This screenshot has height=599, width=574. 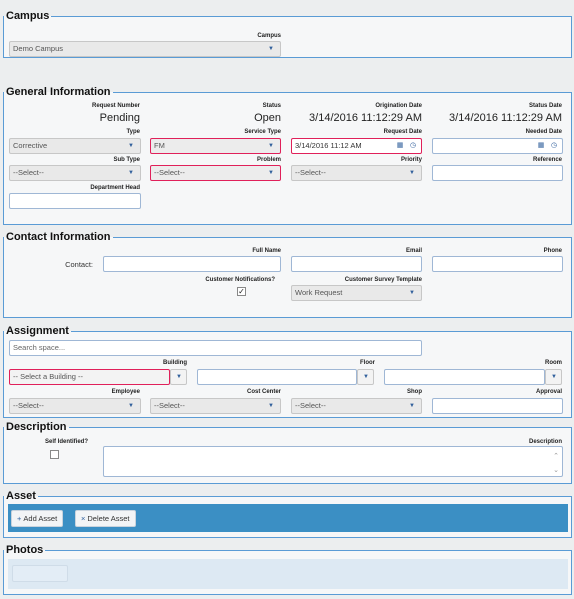 I want to click on asset-toolbar: + Add Asset × Delete Asset, so click(x=288, y=518).